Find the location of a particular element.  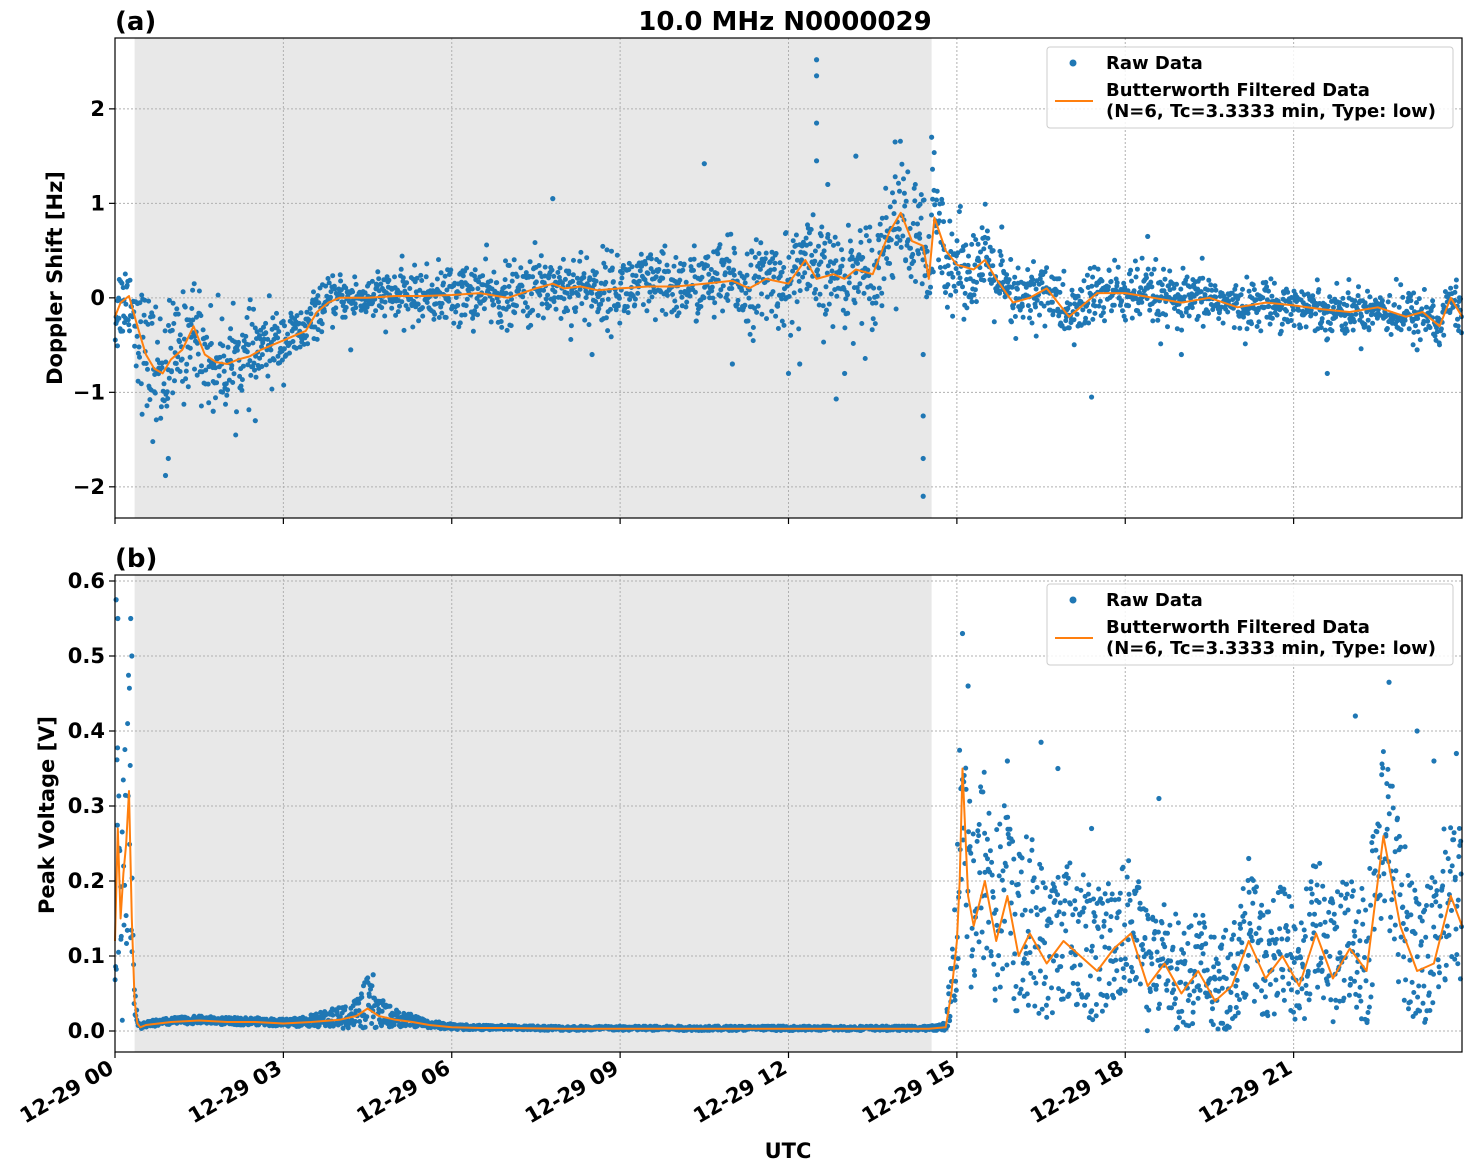

panel-a-legend-filtered-label: Butterworth Filtered Data is located at coordinates (1238, 90).